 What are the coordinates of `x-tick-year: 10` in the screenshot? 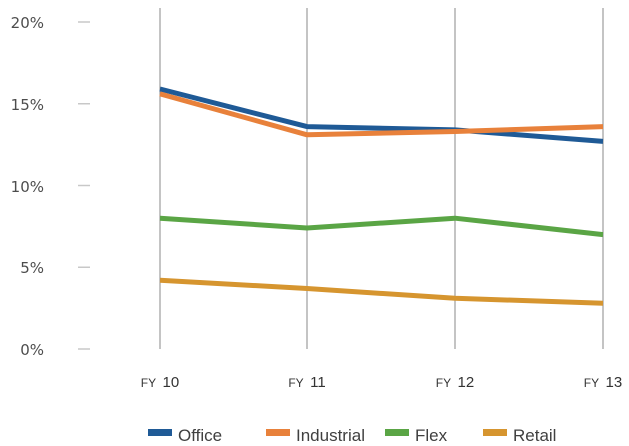 It's located at (171, 382).